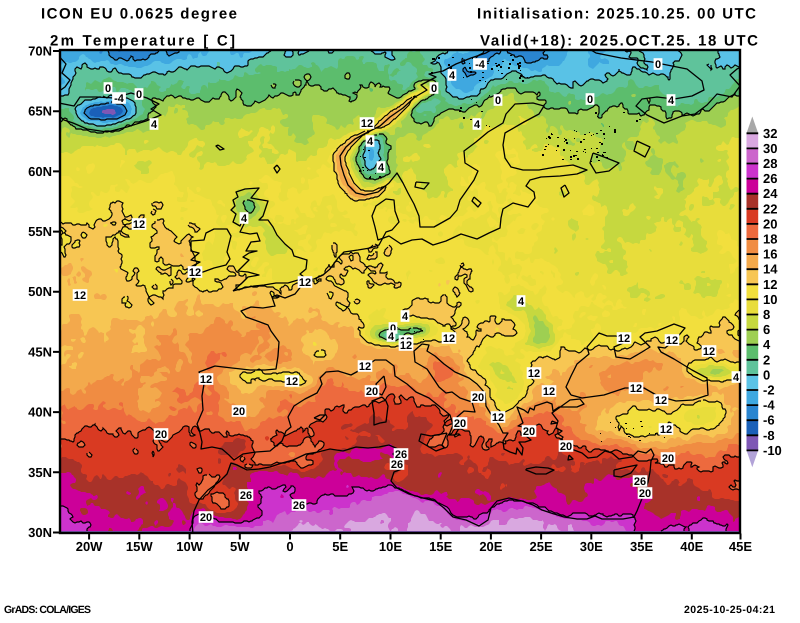 Image resolution: width=800 pixels, height=623 pixels. I want to click on svg-text: 60N, so click(40, 171).